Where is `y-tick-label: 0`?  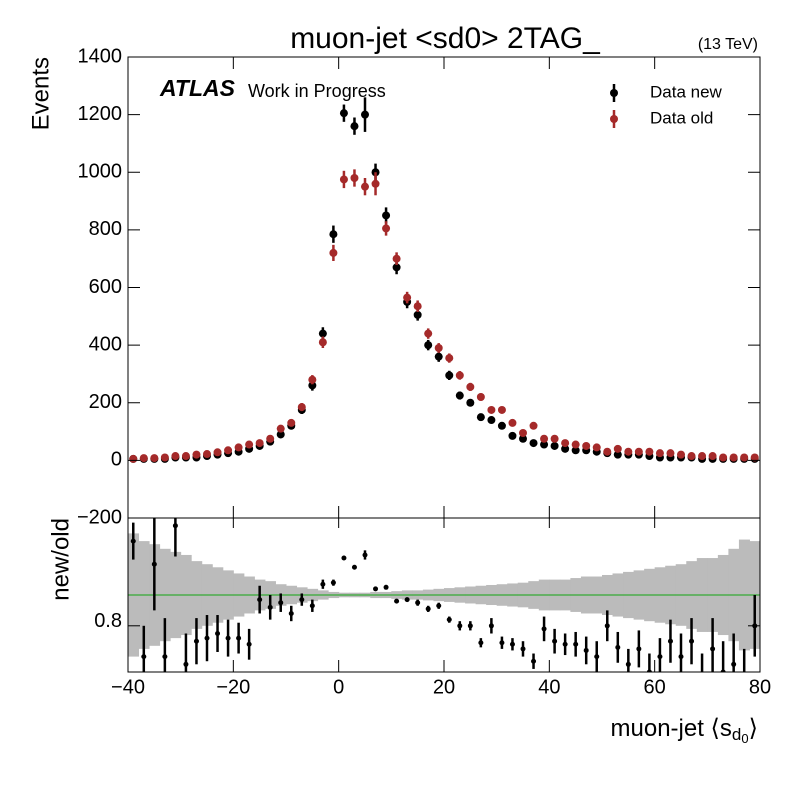 y-tick-label: 0 is located at coordinates (116, 460).